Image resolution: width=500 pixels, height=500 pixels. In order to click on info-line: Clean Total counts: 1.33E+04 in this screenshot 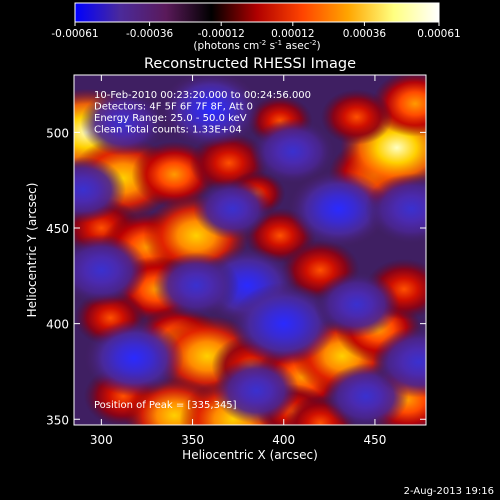, I will do `click(168, 130)`.